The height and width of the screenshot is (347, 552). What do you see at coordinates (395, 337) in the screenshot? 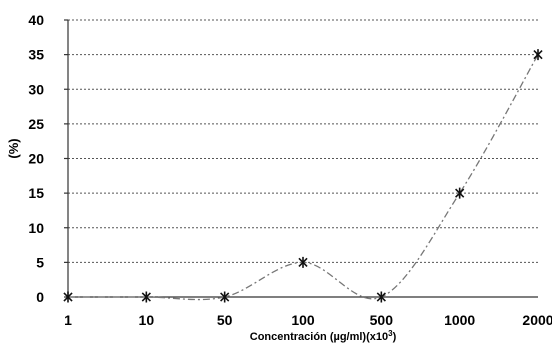
I see `x-axis-title-close: )` at bounding box center [395, 337].